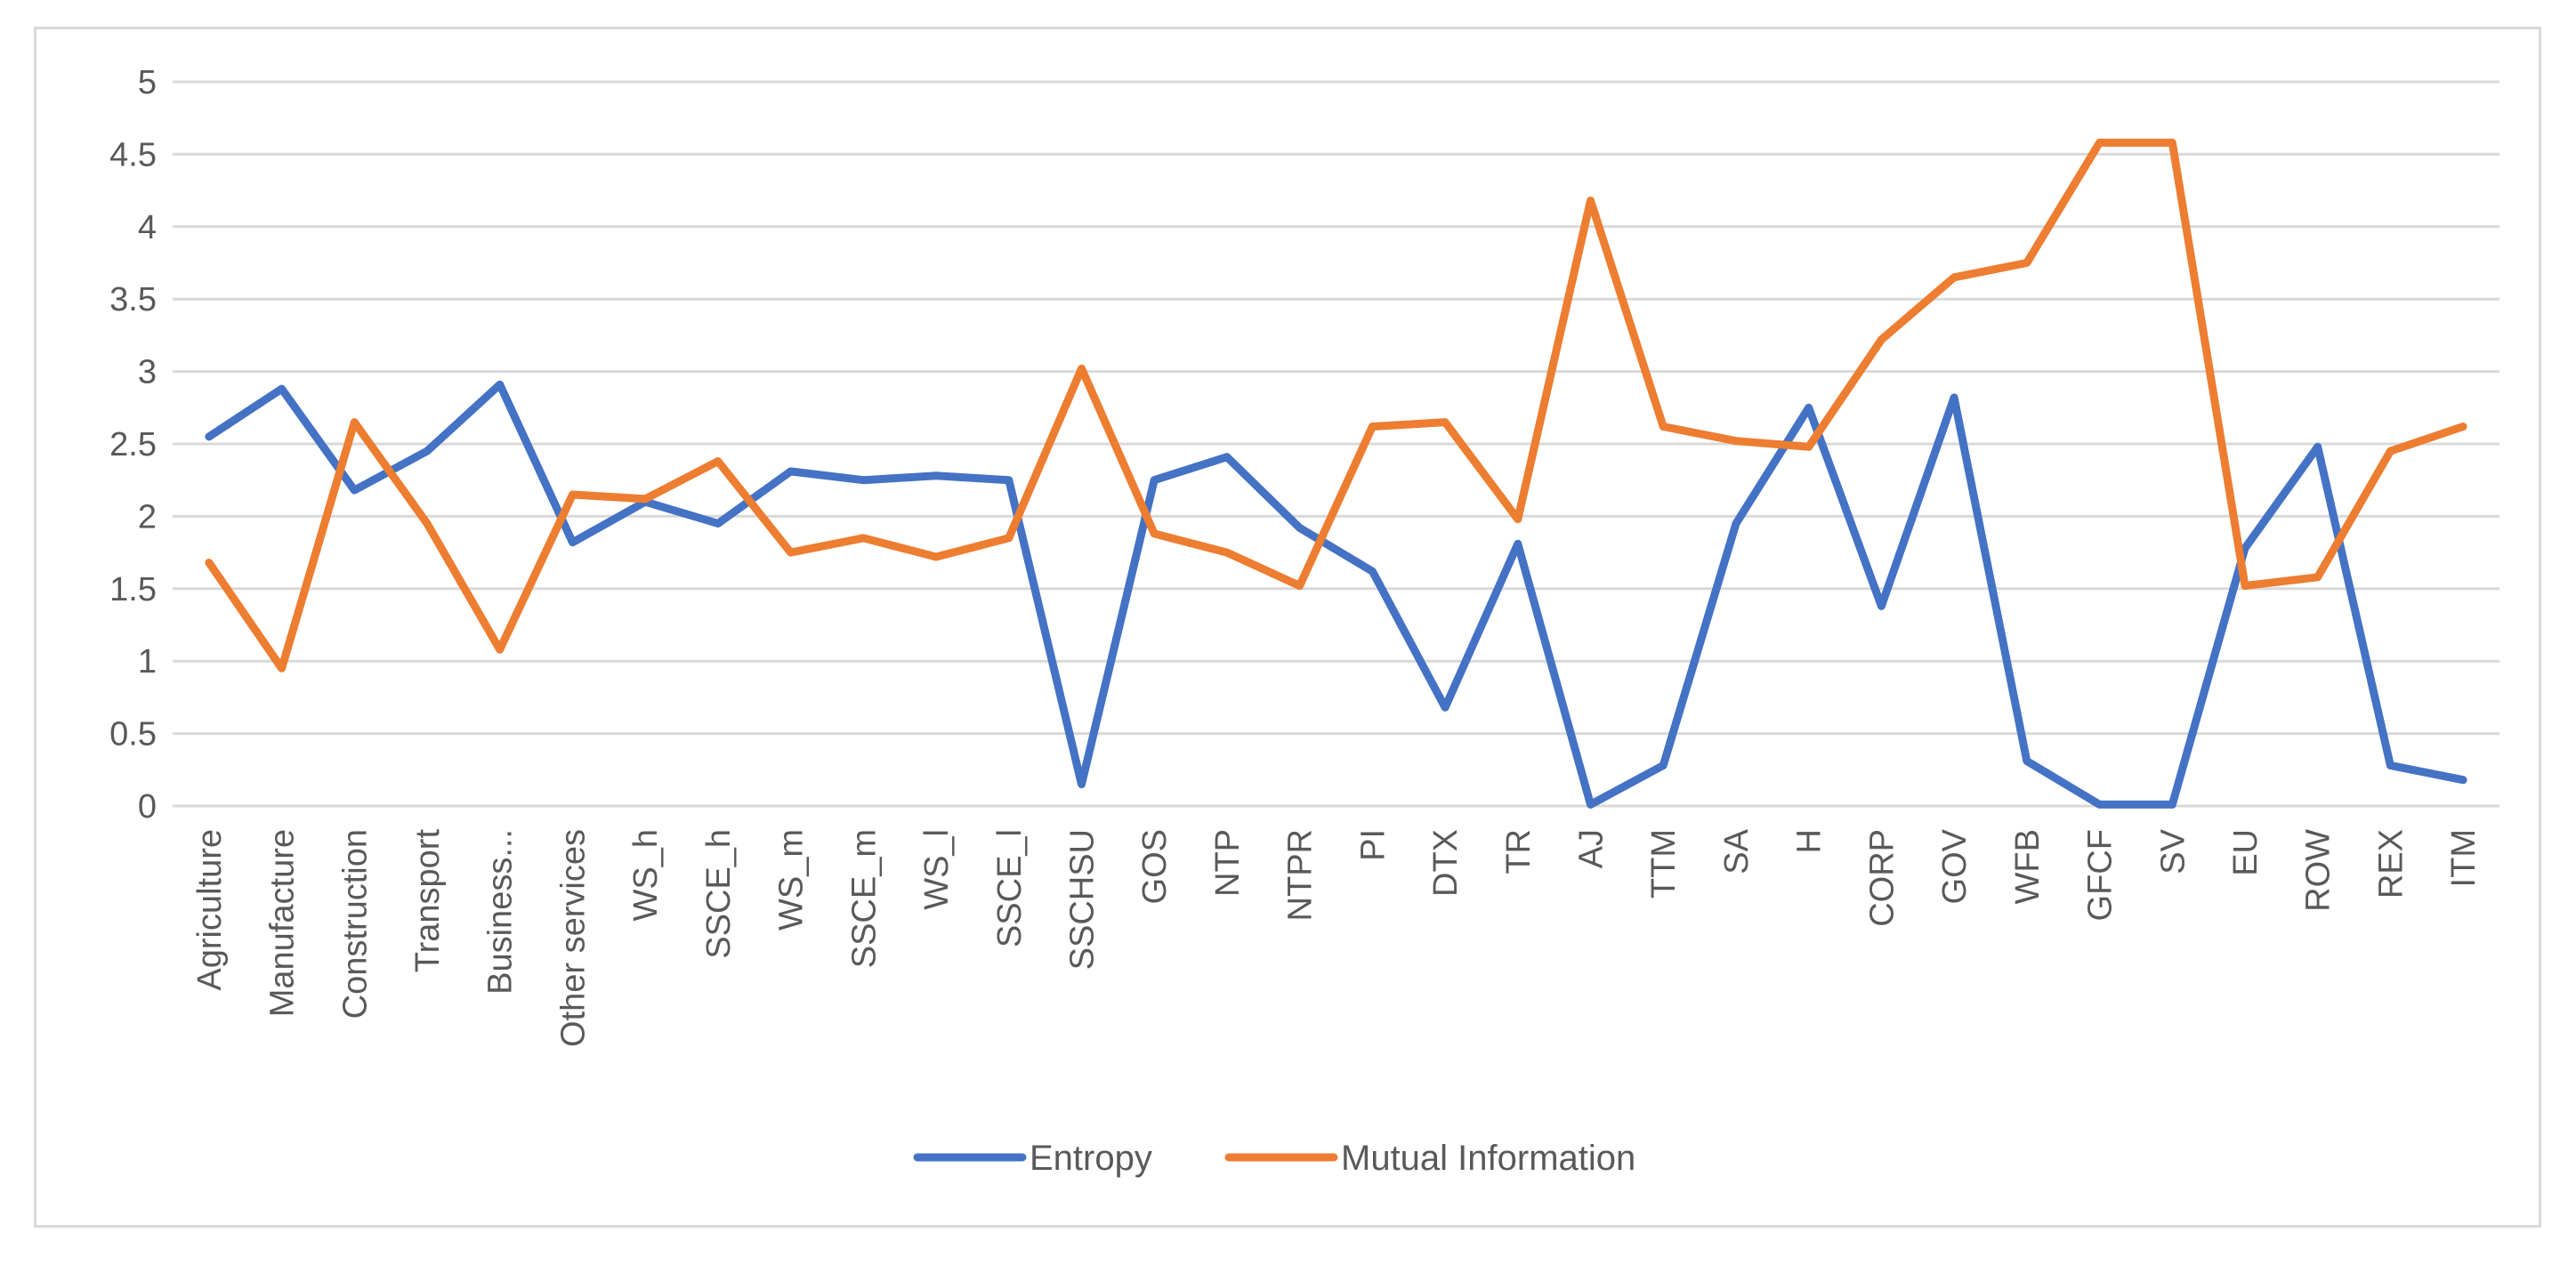 This screenshot has height=1265, width=2576. Describe the element at coordinates (1301, 875) in the screenshot. I see `x-tick-label: NTPR` at that location.